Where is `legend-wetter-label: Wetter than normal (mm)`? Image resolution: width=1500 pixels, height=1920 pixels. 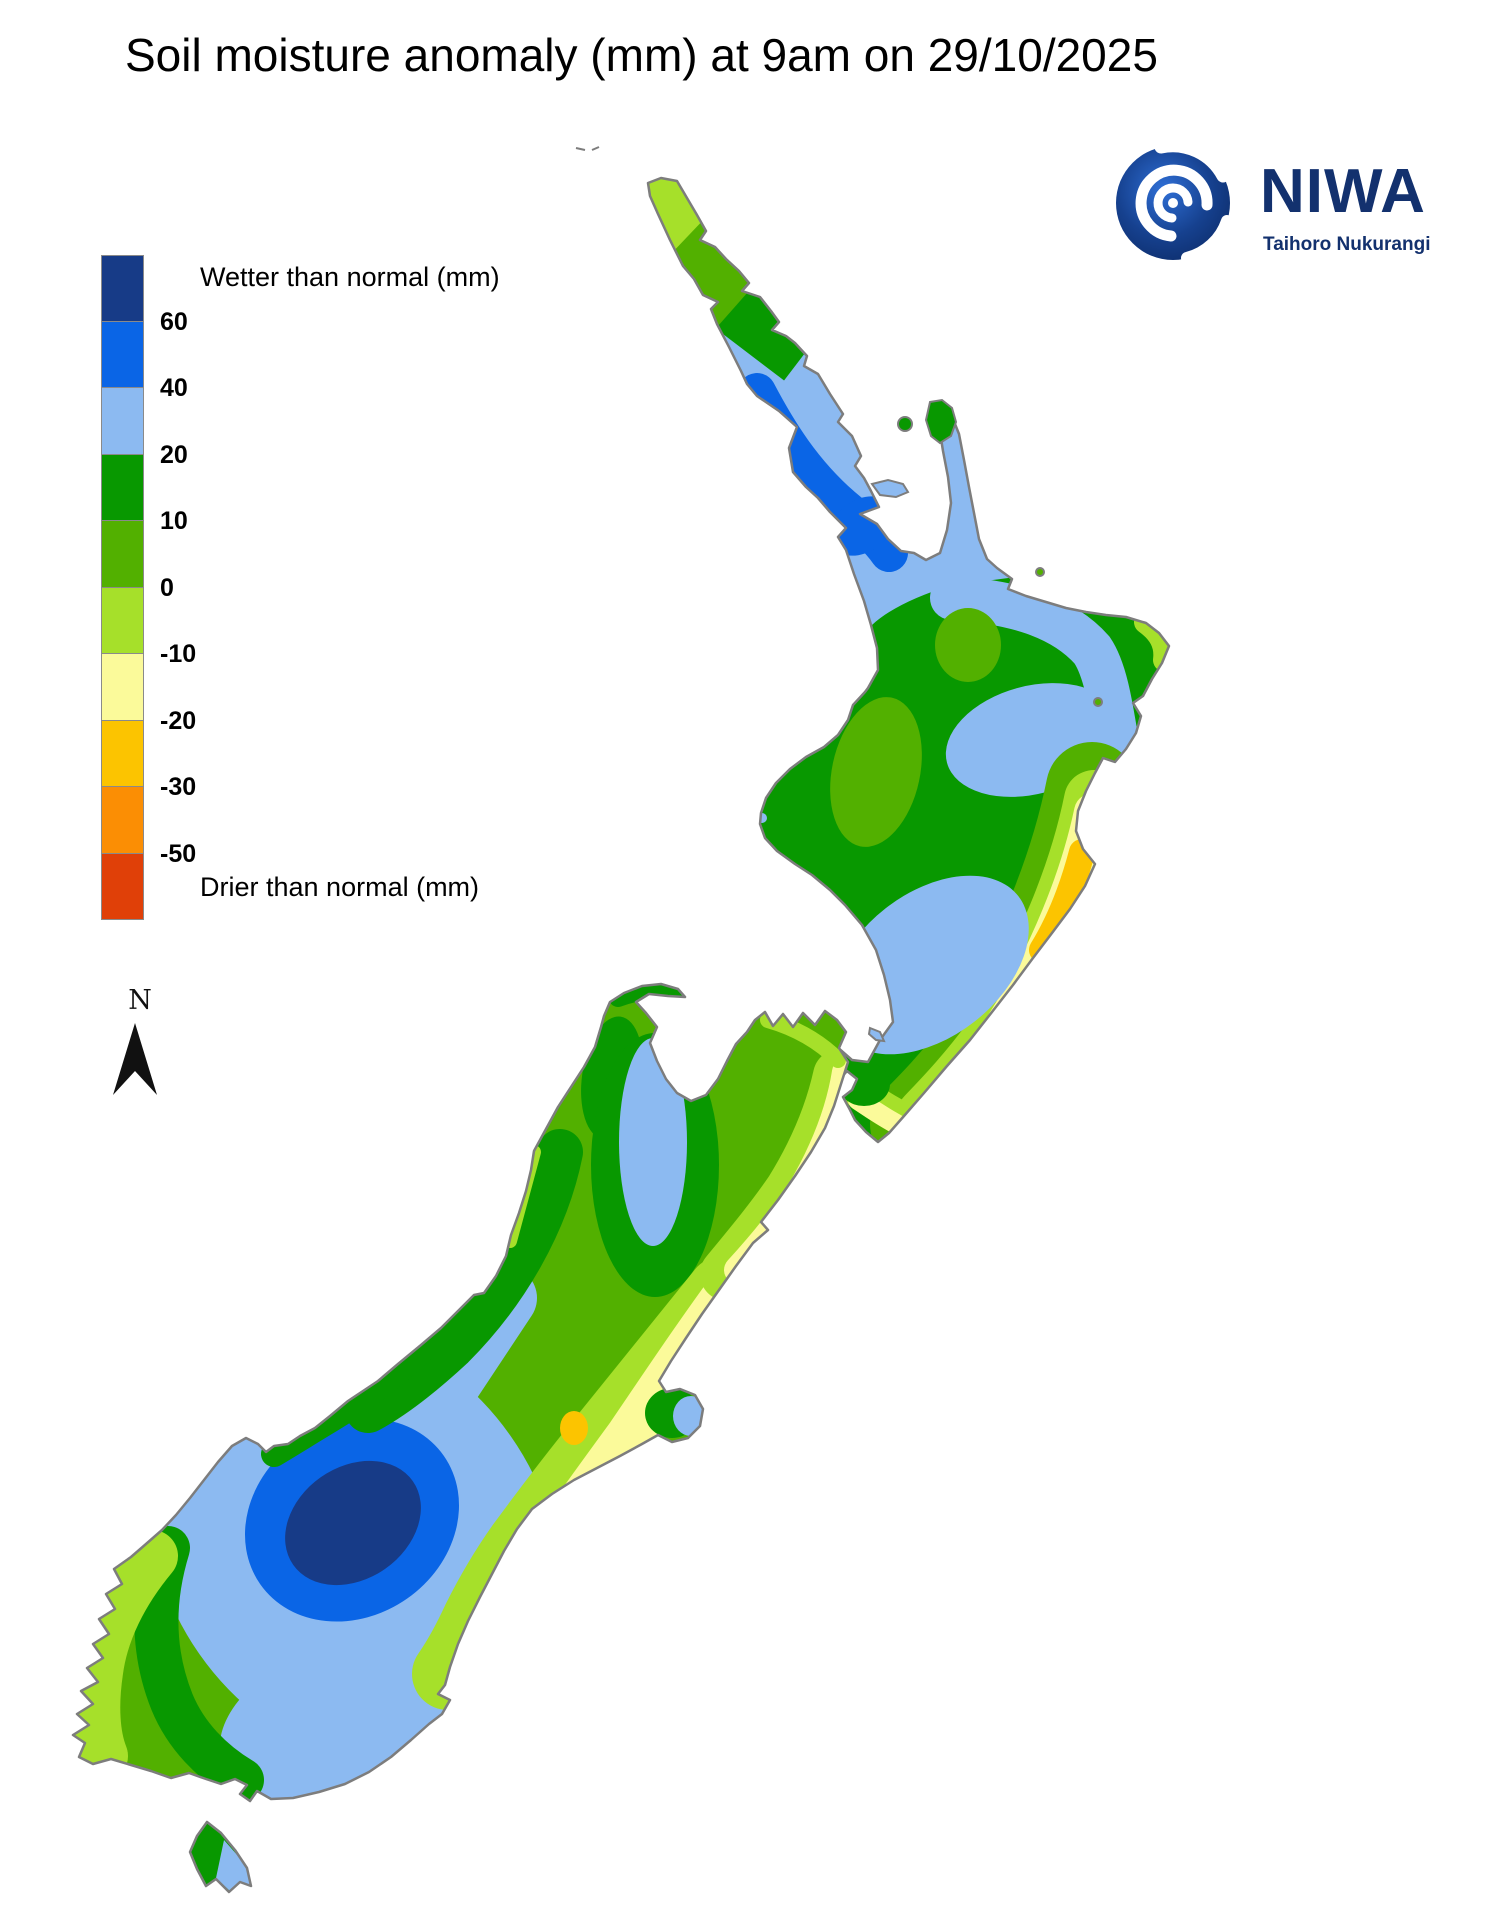
legend-wetter-label: Wetter than normal (mm) is located at coordinates (350, 277).